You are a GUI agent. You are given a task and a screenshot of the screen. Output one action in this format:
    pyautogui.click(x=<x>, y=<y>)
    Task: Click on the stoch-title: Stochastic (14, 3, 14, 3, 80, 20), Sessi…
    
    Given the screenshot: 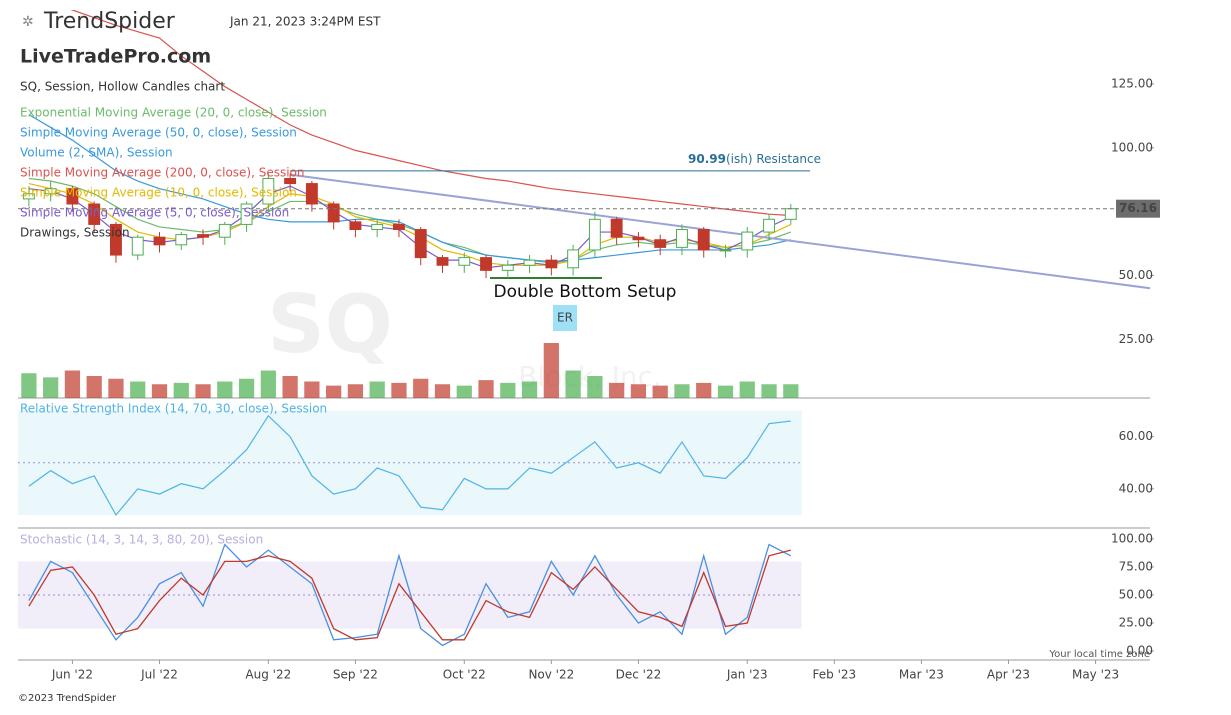 What is the action you would take?
    pyautogui.click(x=141, y=540)
    